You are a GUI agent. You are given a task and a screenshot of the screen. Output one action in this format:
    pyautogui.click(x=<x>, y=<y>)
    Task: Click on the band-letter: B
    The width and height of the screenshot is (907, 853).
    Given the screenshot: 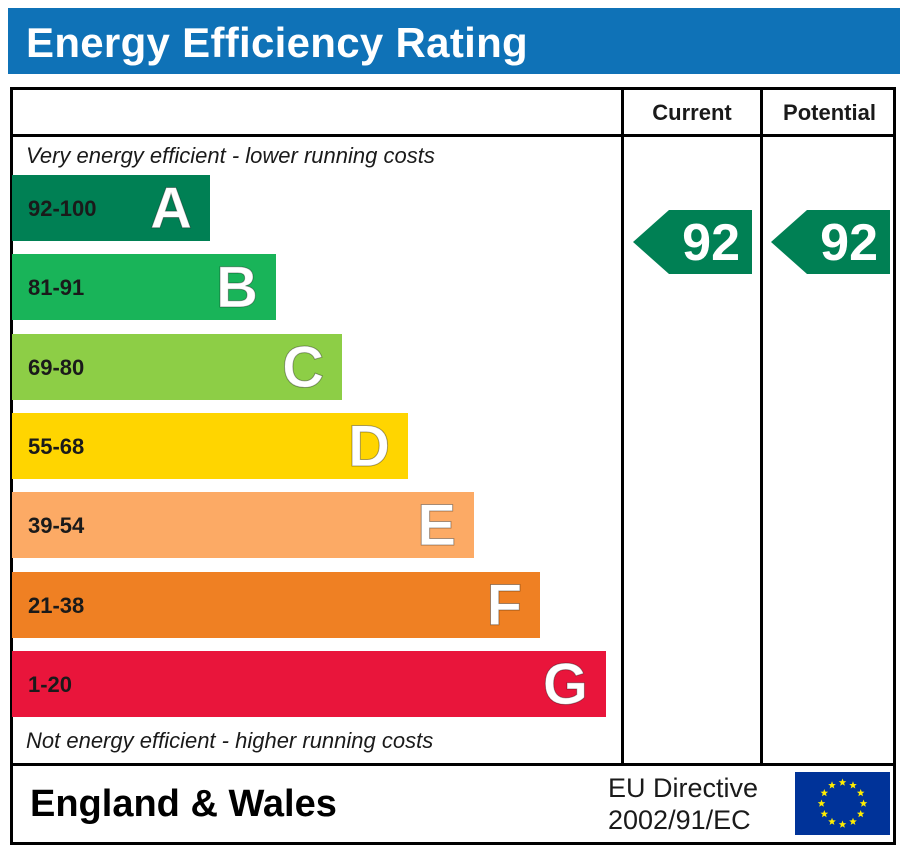 What is the action you would take?
    pyautogui.click(x=237, y=288)
    